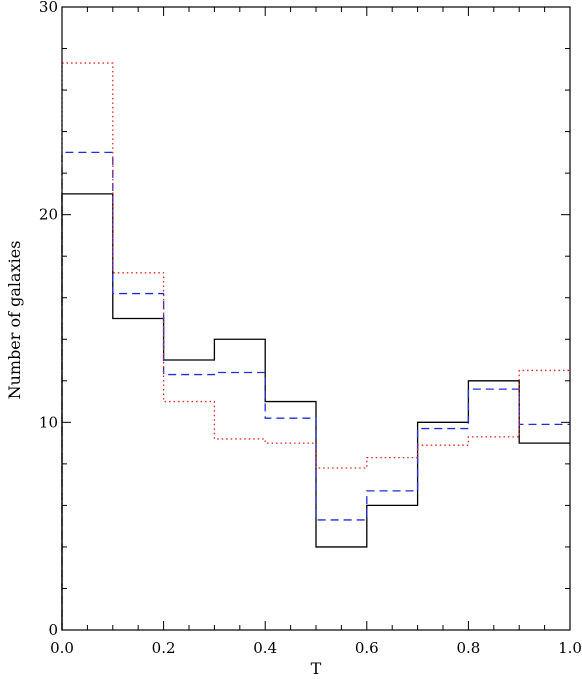 Image resolution: width=582 pixels, height=679 pixels. What do you see at coordinates (367, 648) in the screenshot?
I see `x-tick-label: 0.6` at bounding box center [367, 648].